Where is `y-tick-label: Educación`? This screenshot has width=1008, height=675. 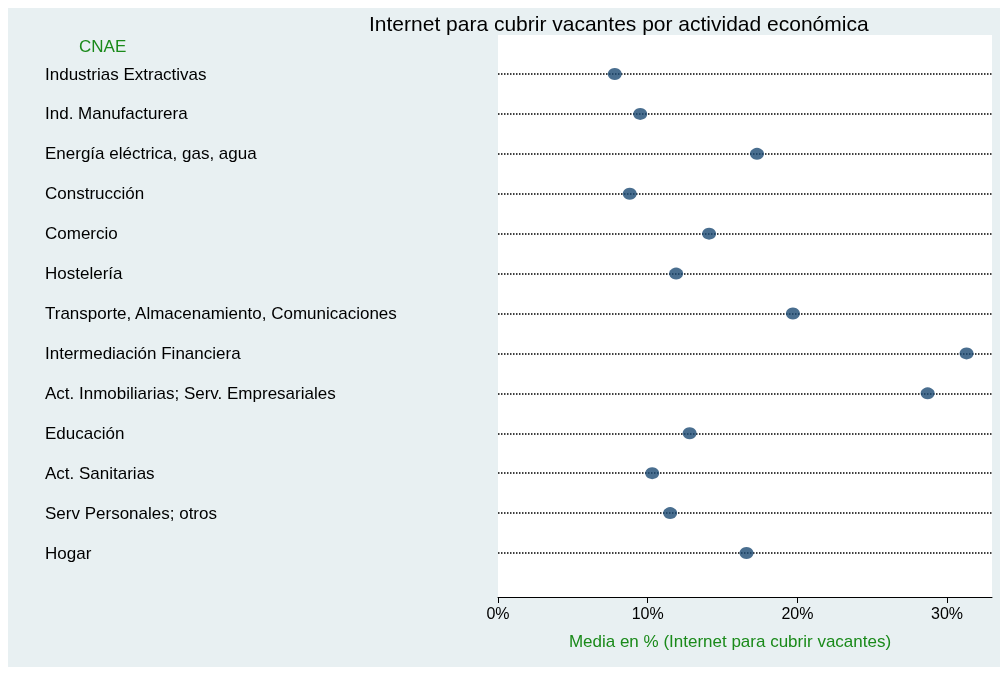
y-tick-label: Educación is located at coordinates (85, 433).